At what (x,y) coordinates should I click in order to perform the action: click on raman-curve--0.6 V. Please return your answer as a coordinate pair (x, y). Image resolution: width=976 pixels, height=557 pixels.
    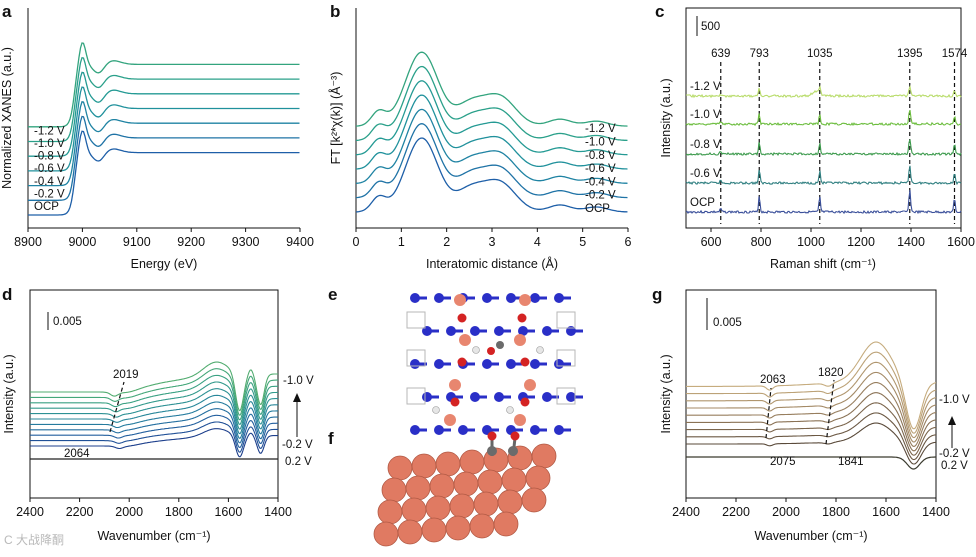
    Looking at the image, I should click on (823, 175).